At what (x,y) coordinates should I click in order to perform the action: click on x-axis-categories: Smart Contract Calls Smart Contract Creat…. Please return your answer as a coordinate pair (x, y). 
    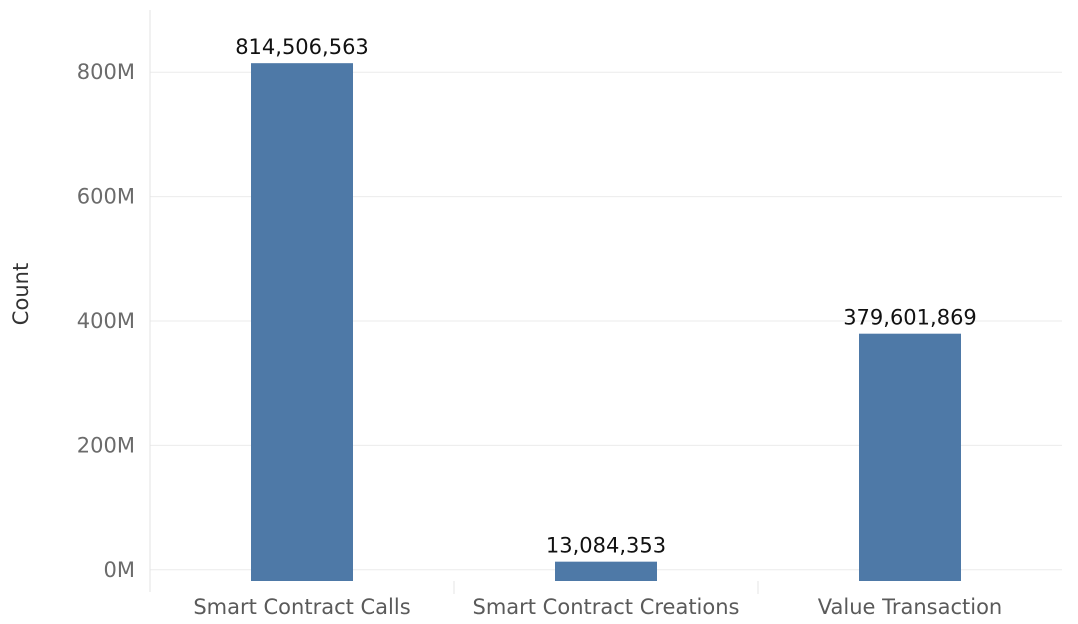
    Looking at the image, I should click on (597, 607).